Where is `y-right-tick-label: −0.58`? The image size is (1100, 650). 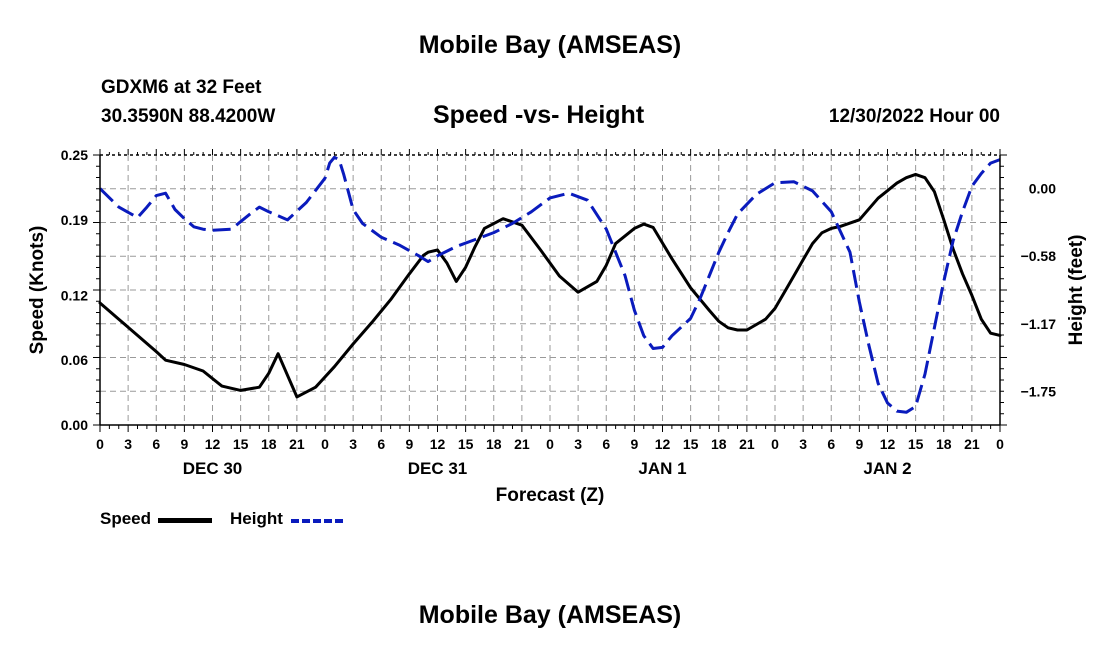
y-right-tick-label: −0.58 is located at coordinates (1039, 256).